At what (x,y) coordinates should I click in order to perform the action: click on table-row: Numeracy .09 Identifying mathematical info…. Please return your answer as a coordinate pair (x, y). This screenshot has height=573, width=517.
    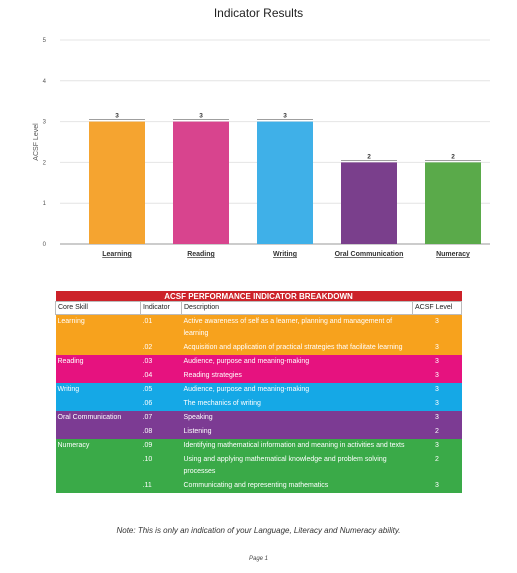
    Looking at the image, I should click on (258, 446).